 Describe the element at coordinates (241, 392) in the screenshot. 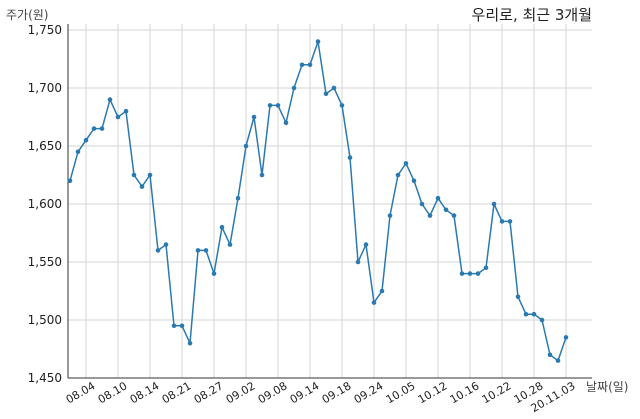

I see `x-tick-label: 09.02` at that location.